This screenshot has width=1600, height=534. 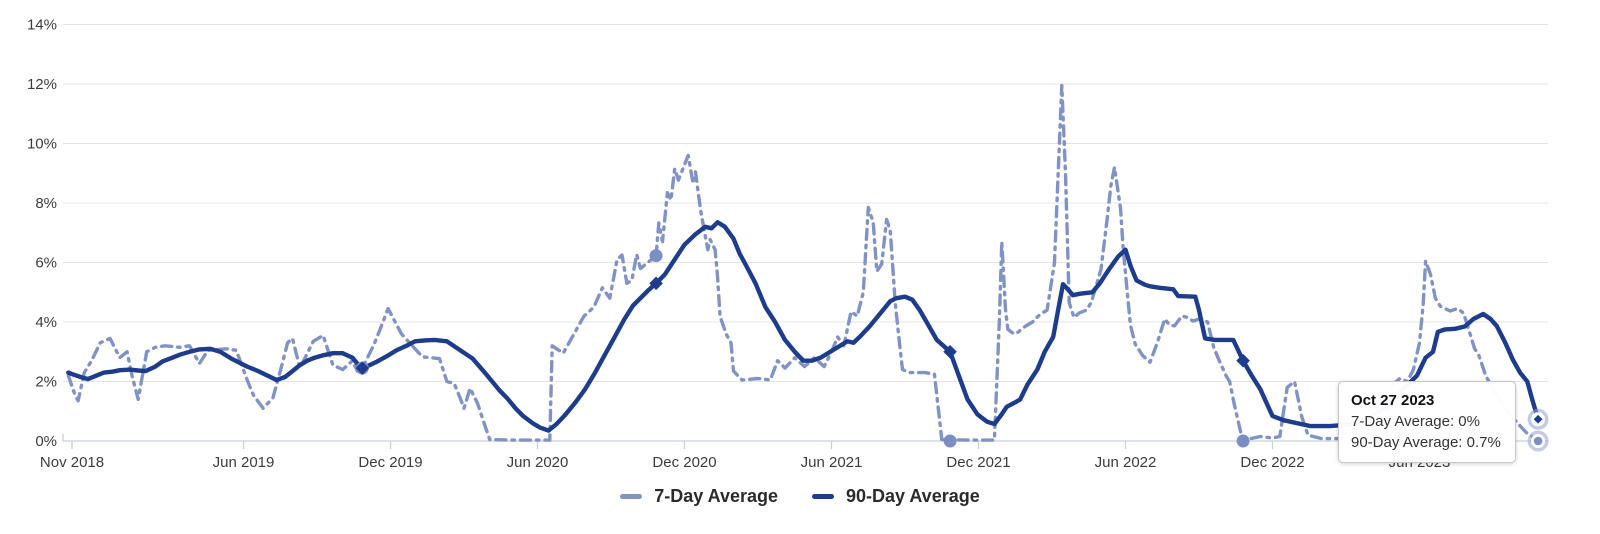 I want to click on y-tick-label: 10%, so click(x=42, y=144).